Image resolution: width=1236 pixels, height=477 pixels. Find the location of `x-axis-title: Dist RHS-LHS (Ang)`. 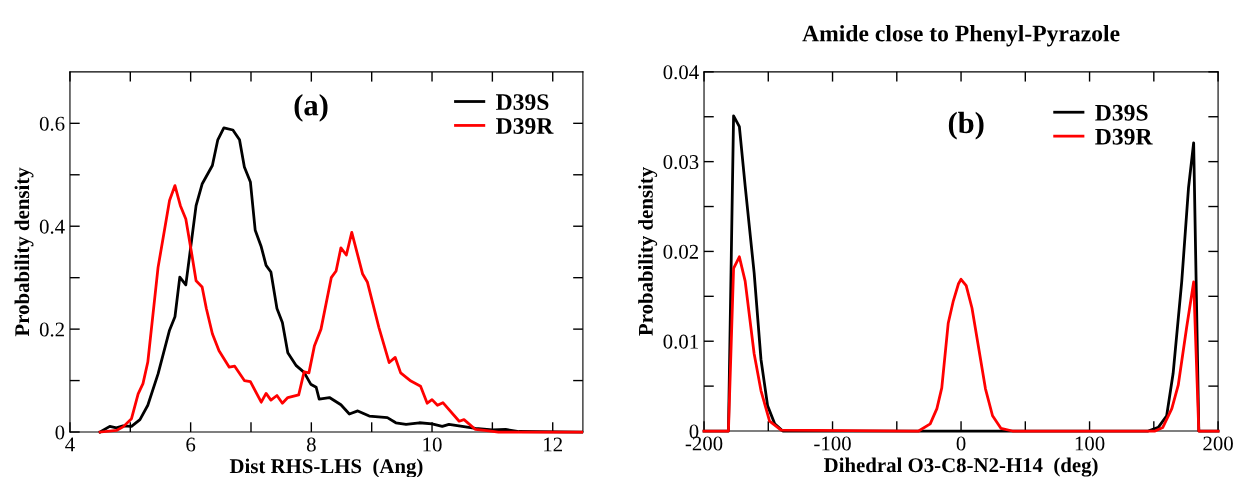

x-axis-title: Dist RHS-LHS (Ang) is located at coordinates (326, 467).